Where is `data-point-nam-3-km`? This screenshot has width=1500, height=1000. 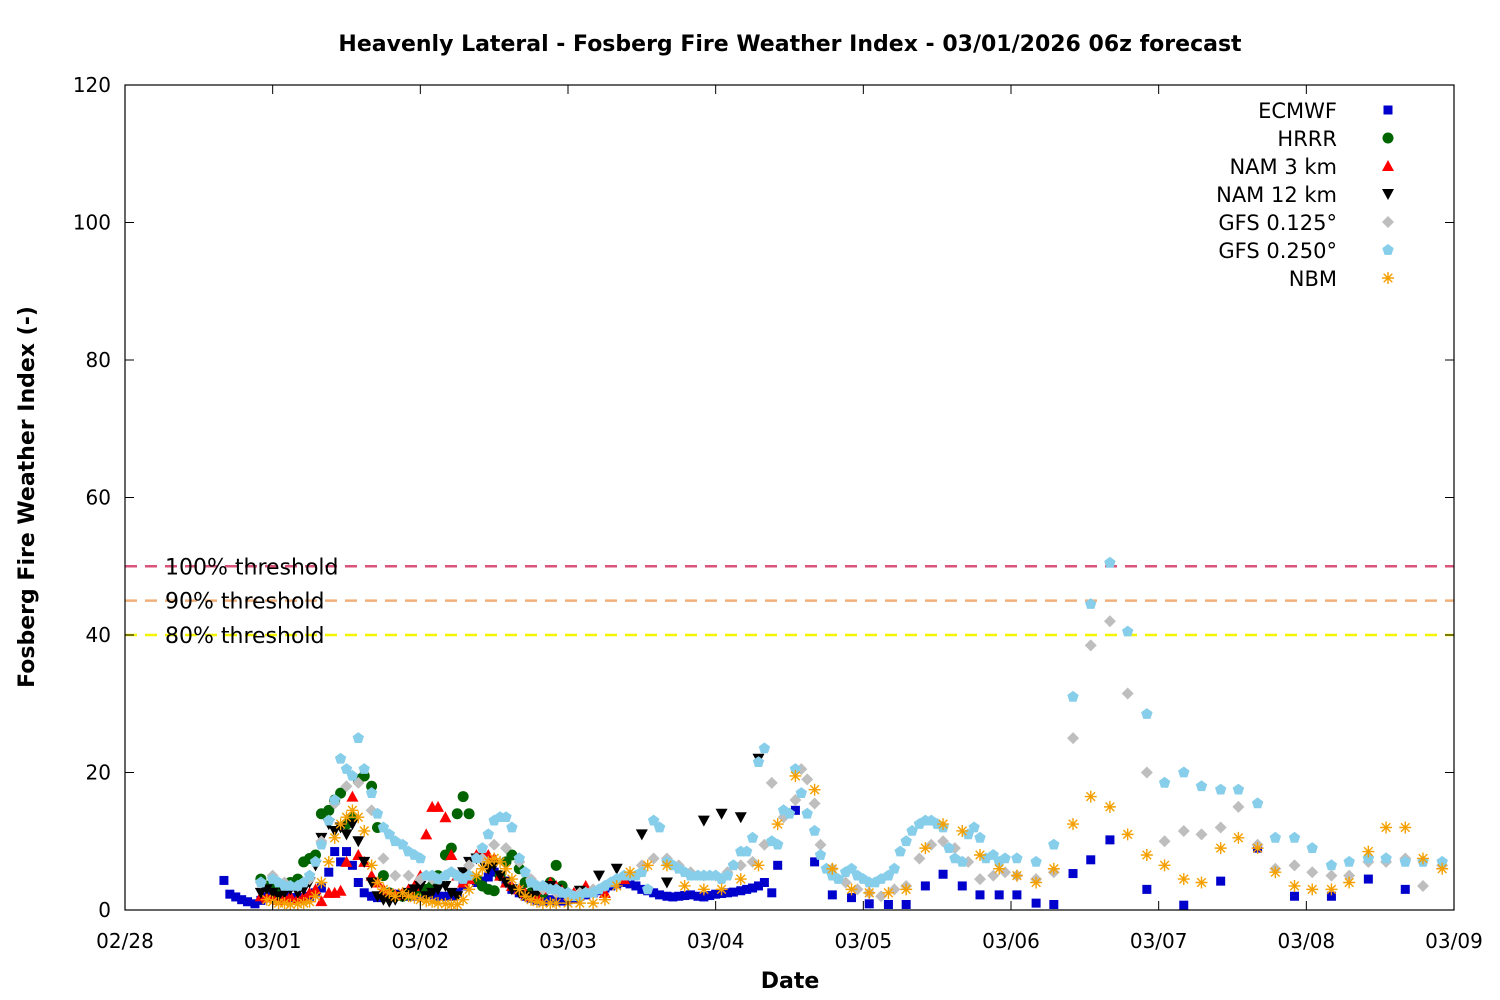 data-point-nam-3-km is located at coordinates (426, 834).